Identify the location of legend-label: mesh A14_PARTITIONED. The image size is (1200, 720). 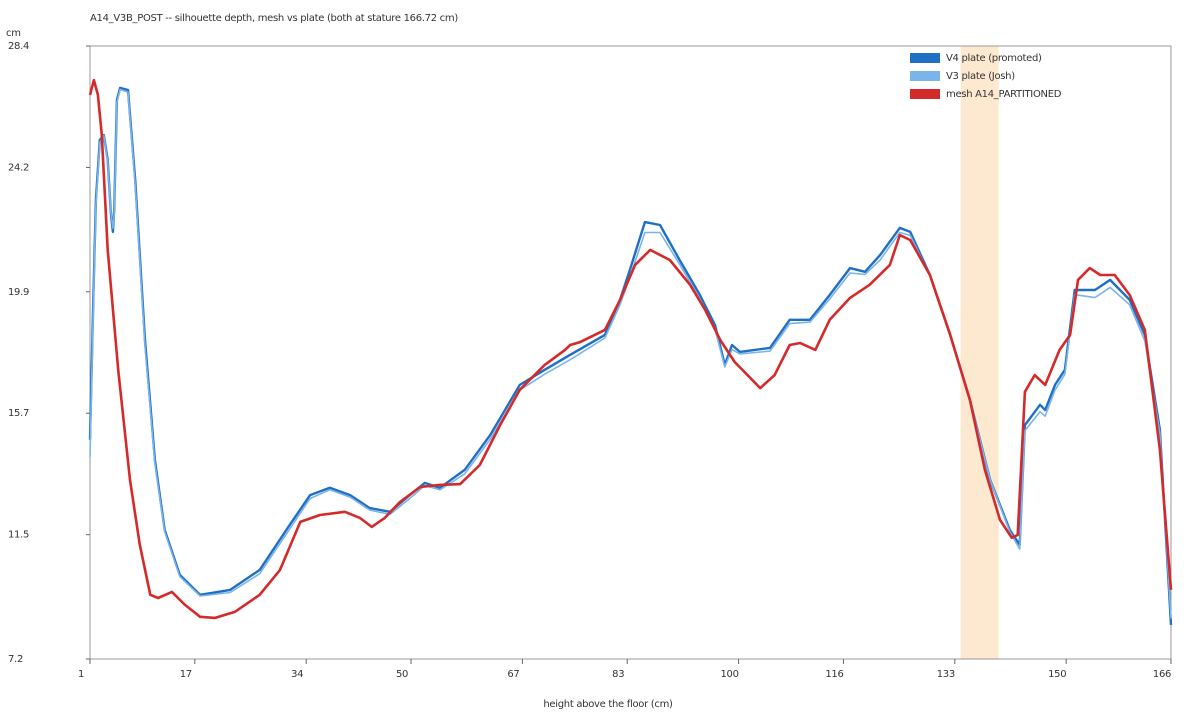
(1004, 94).